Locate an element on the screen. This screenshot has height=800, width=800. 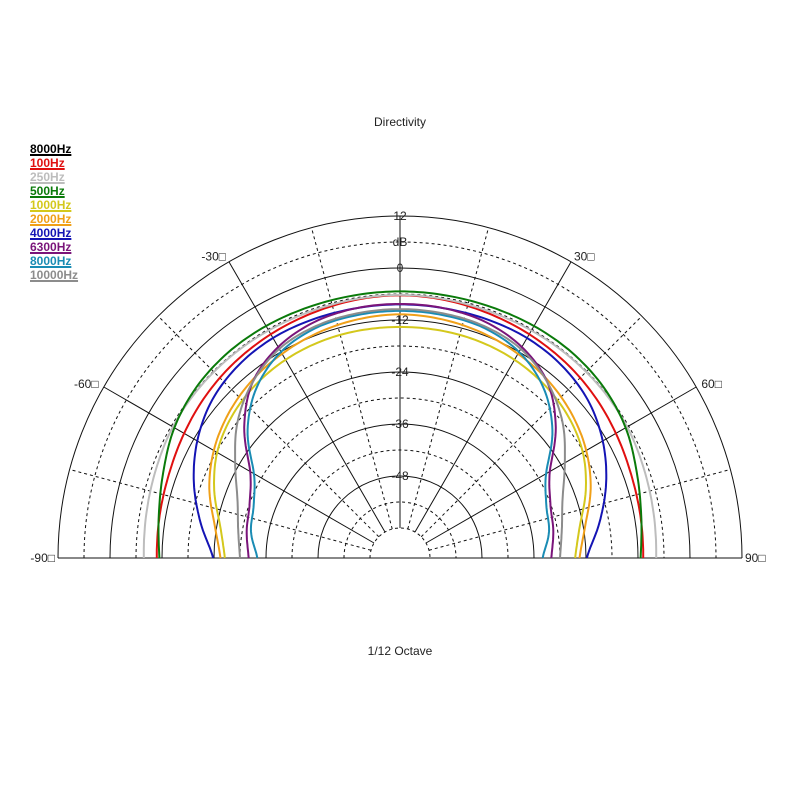
angle-tick-label: -90□ is located at coordinates (42, 558).